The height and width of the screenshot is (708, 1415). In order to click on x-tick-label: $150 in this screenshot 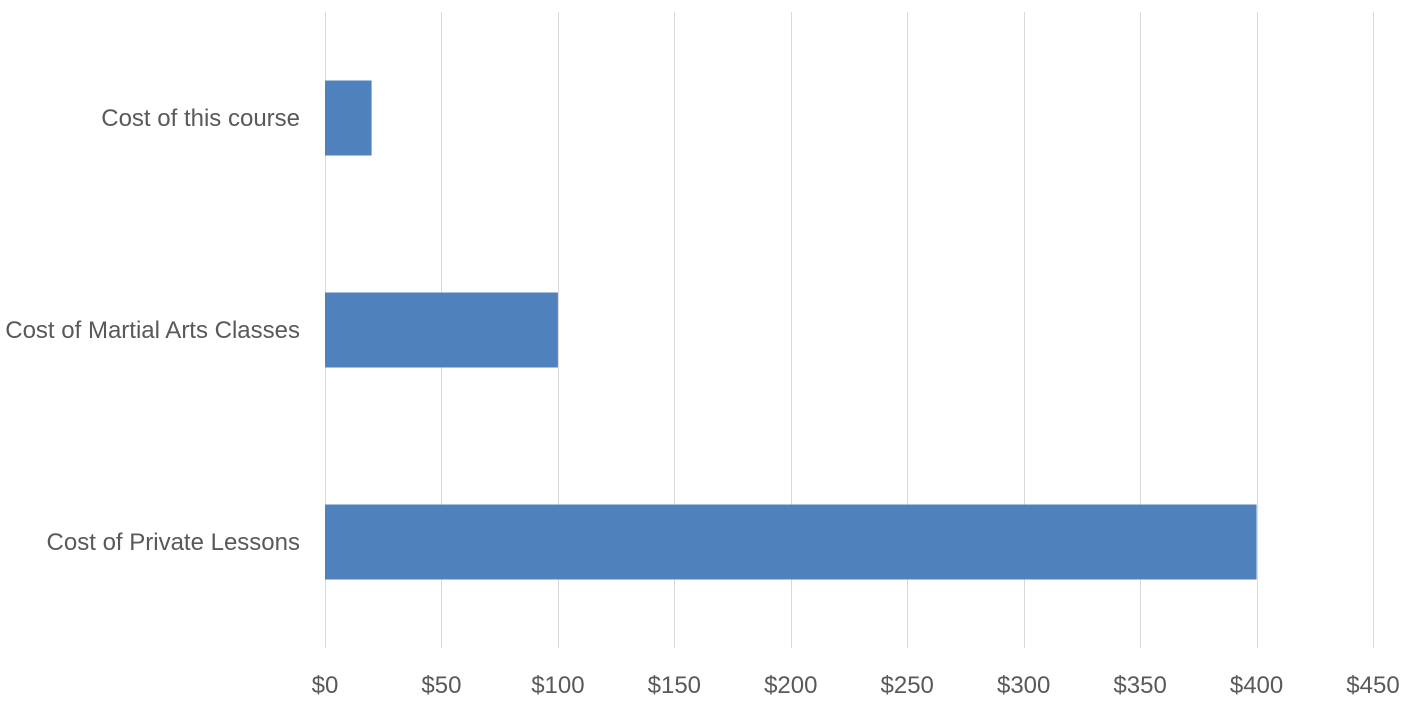, I will do `click(674, 685)`.